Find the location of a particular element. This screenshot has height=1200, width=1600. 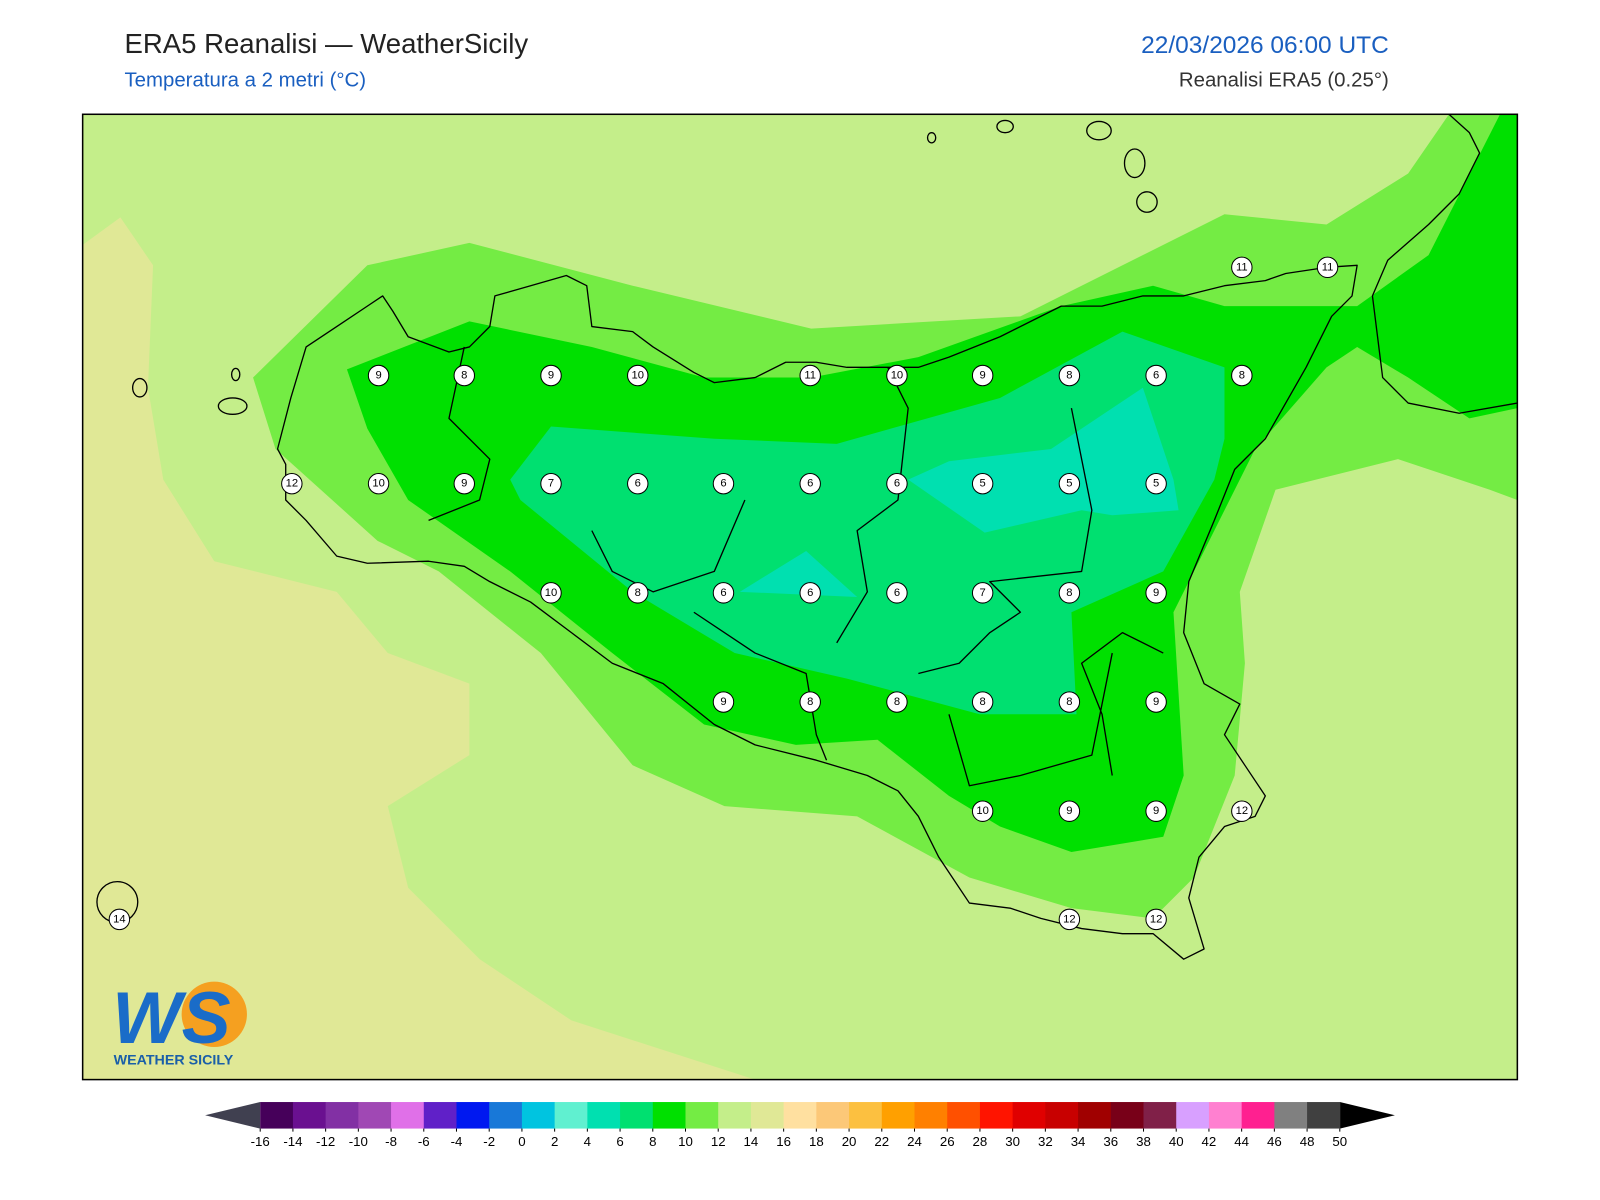

source: Reanalisi ERA5 (0.25°) is located at coordinates (1284, 81).